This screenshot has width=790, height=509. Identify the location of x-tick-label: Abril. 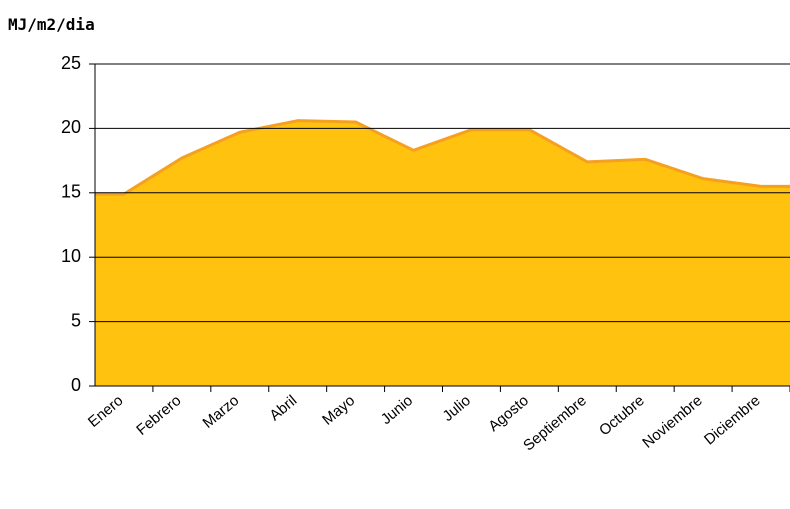
(283, 408).